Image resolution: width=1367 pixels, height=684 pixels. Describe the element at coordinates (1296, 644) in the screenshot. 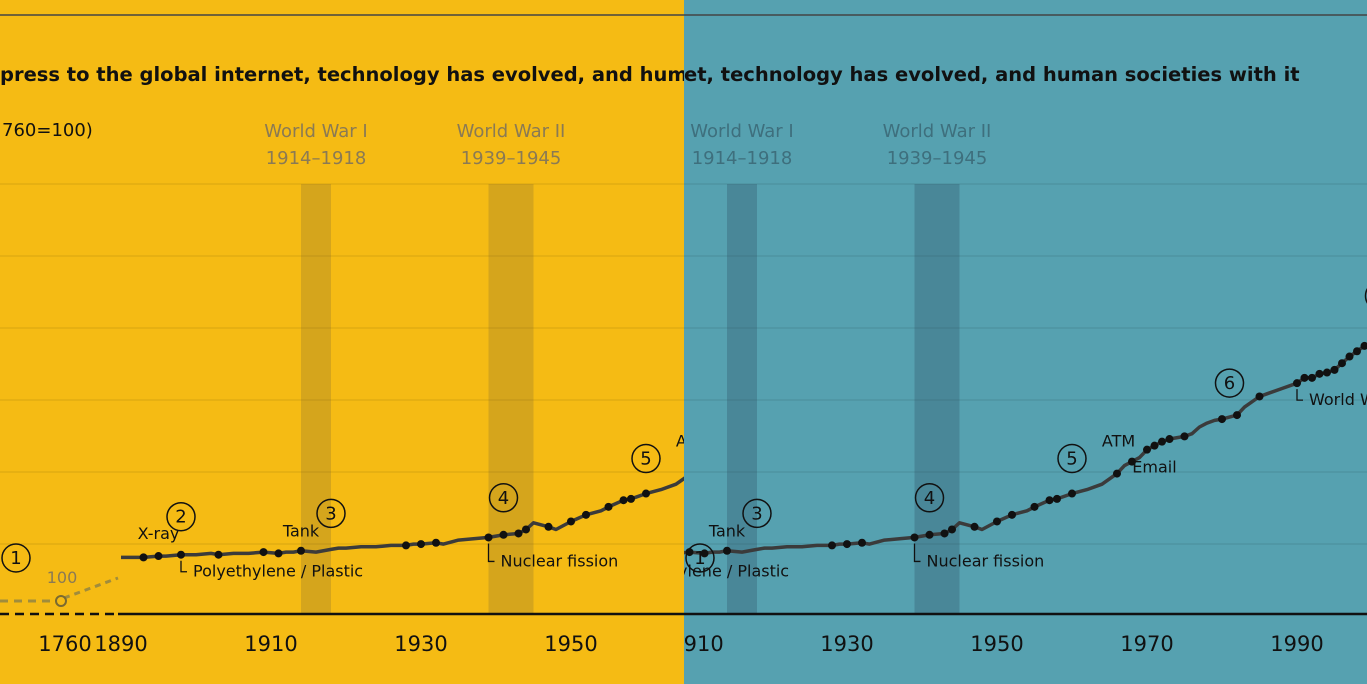

I see `x-tick-label: 1990` at that location.